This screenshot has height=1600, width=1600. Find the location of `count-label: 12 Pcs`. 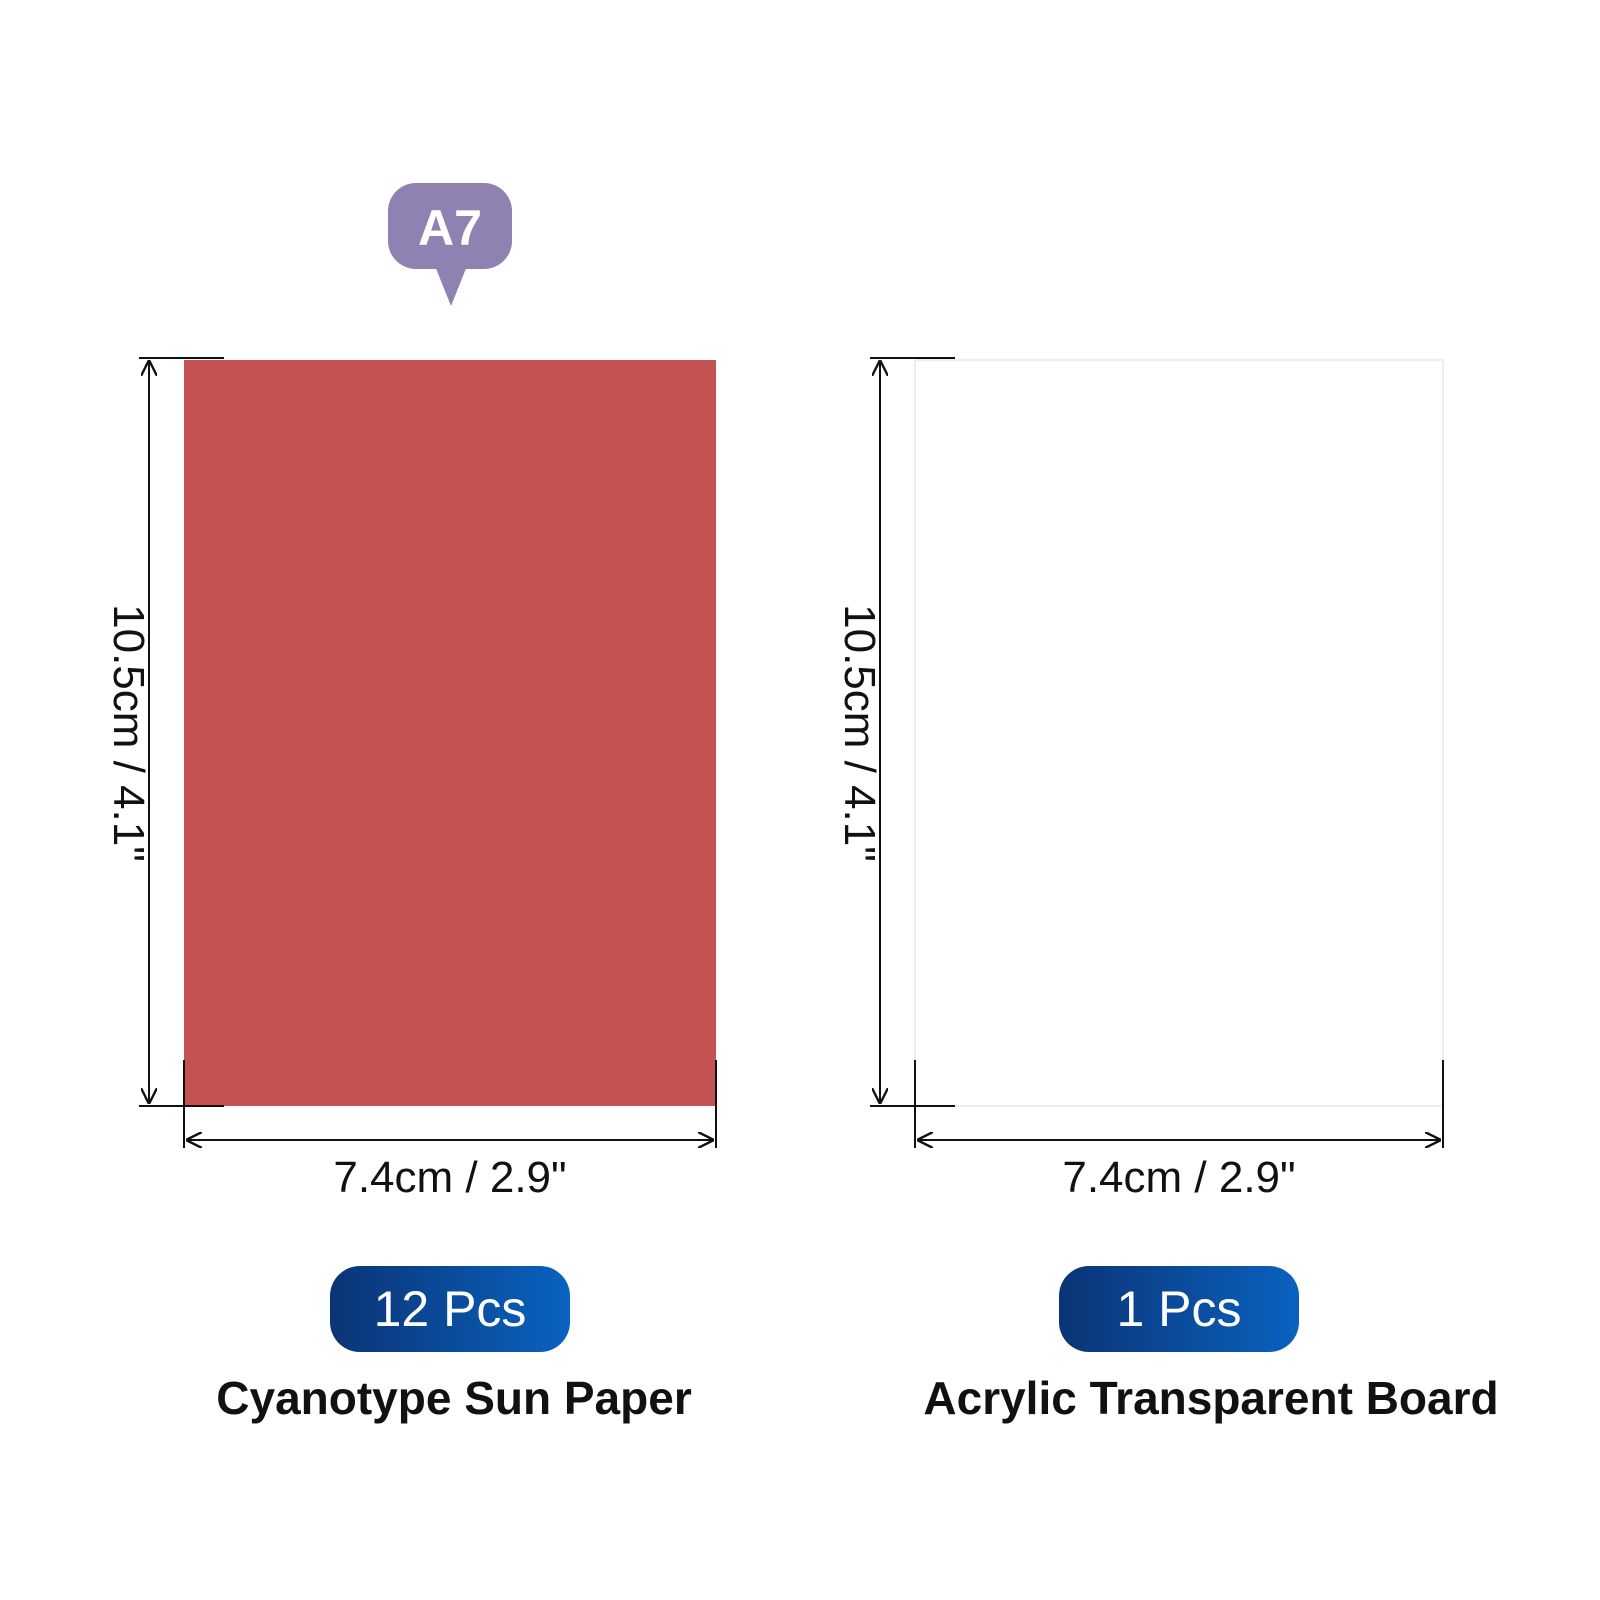

count-label: 12 Pcs is located at coordinates (450, 1309).